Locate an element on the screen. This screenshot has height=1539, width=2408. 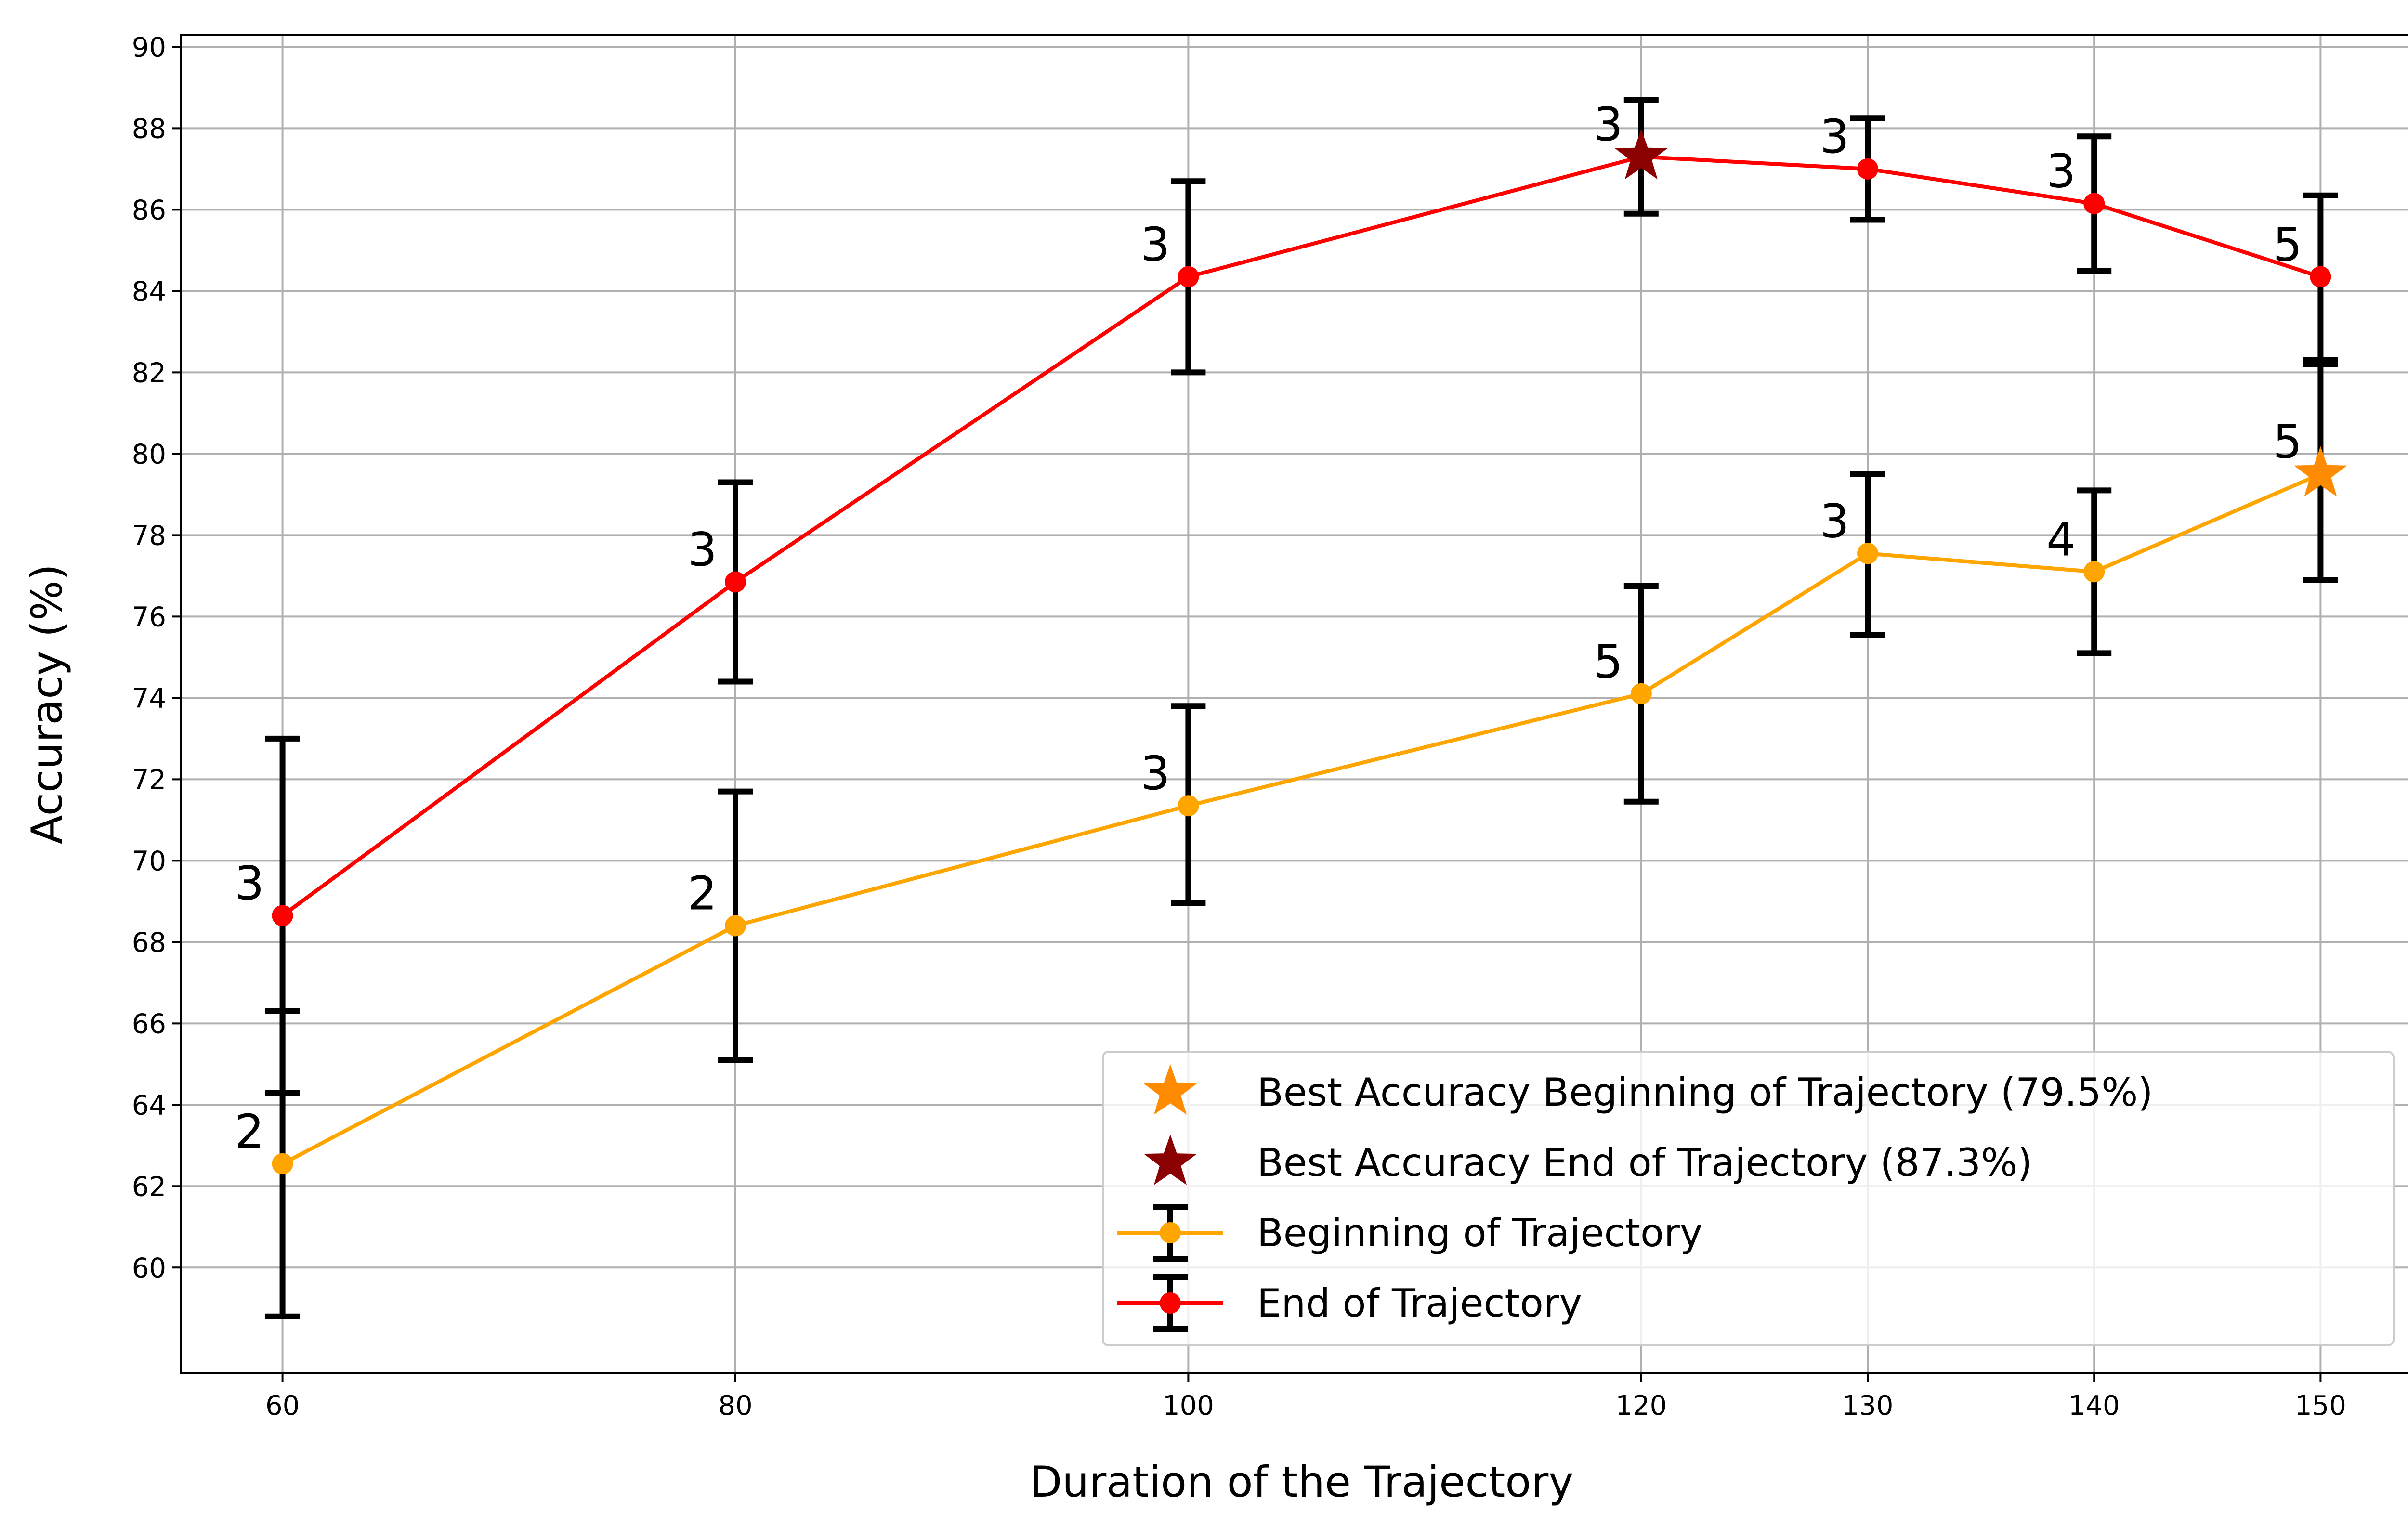
y-tick-label: 84 is located at coordinates (149, 292).